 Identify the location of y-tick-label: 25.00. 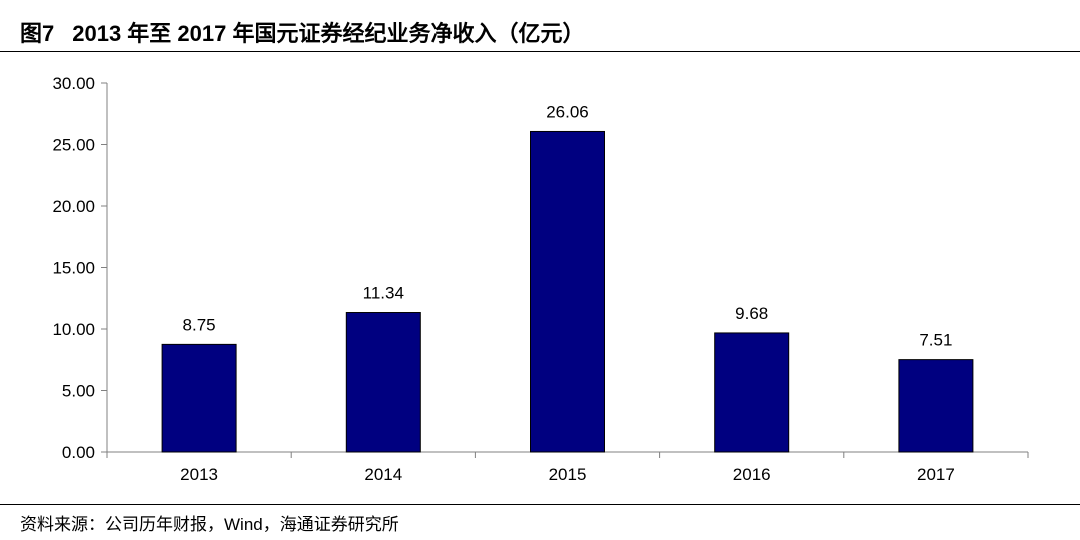
(73, 145).